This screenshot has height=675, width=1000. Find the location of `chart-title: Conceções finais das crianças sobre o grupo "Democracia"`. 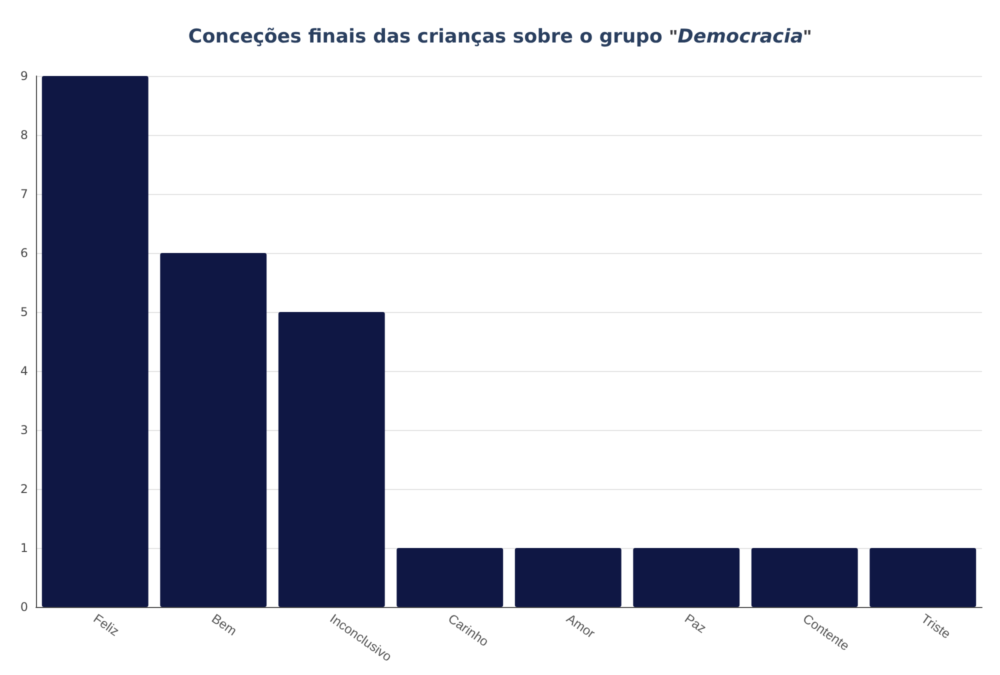

chart-title: Conceções finais das crianças sobre o grupo "Democracia" is located at coordinates (500, 37).